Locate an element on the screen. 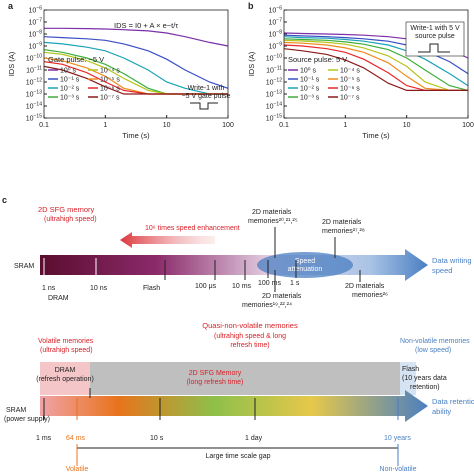  label: 1 ms is located at coordinates (44, 438).